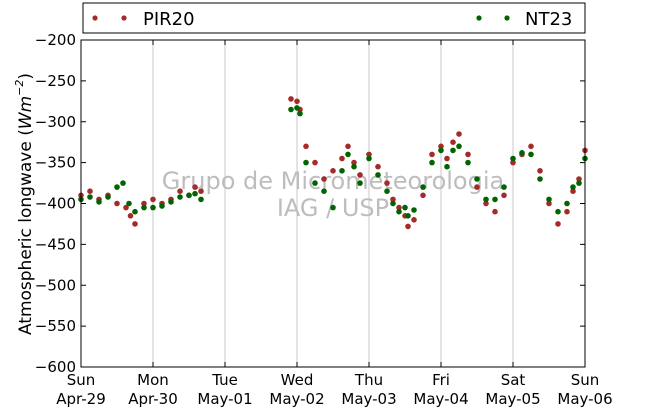 Image resolution: width=650 pixels, height=409 pixels. I want to click on x-tick-day: Tue, so click(224, 380).